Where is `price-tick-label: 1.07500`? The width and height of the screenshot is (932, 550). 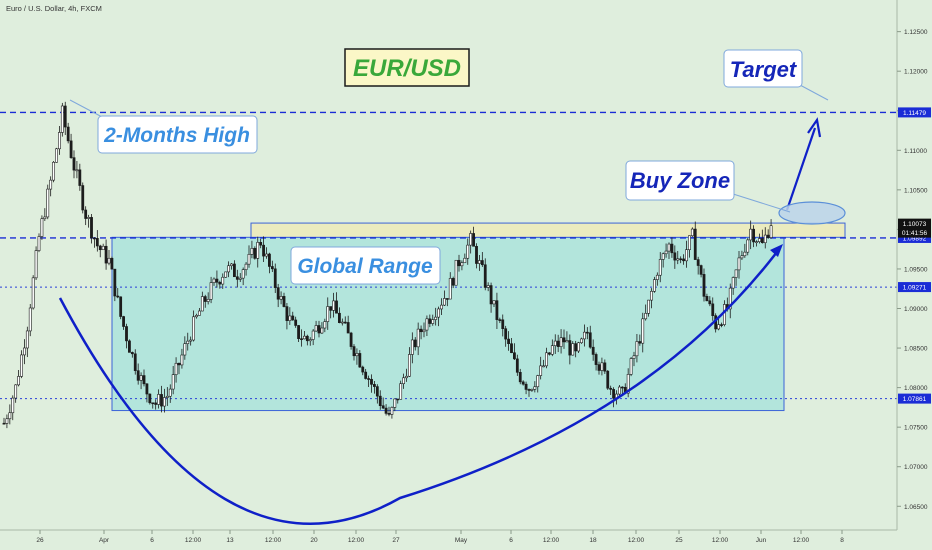 price-tick-label: 1.07500 is located at coordinates (916, 428).